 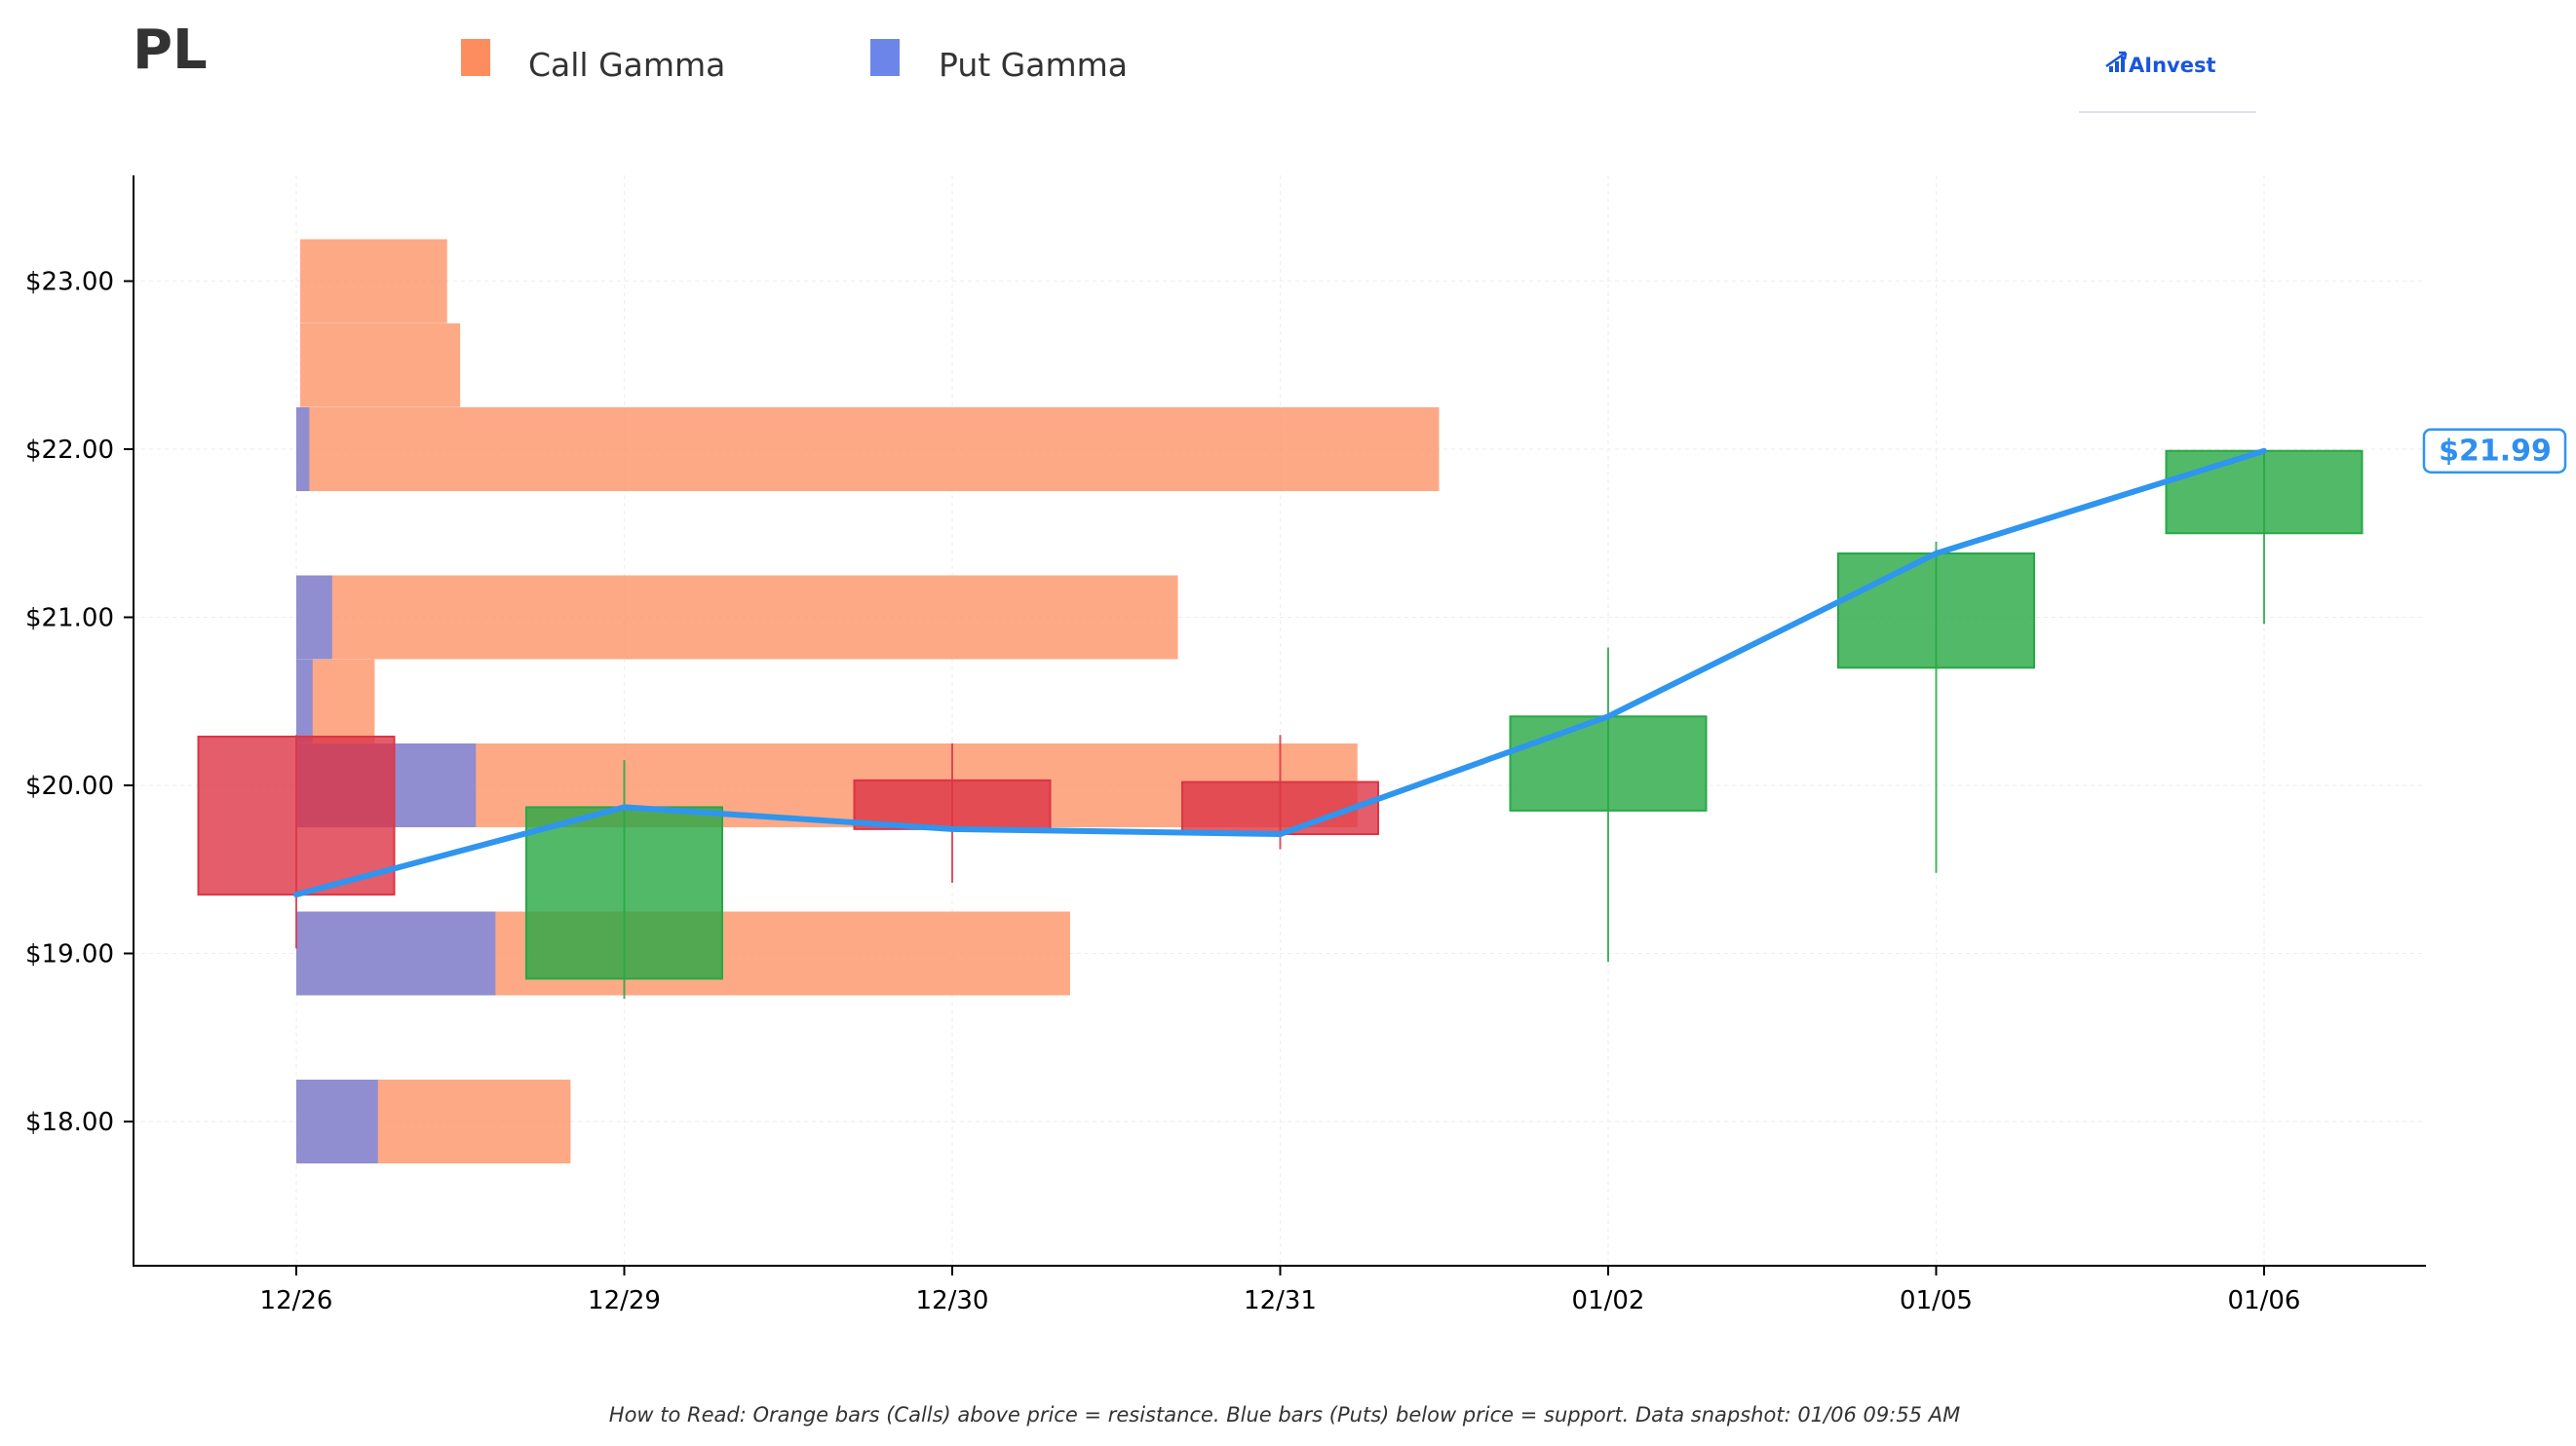 I want to click on call-gamma-legend-label: Call Gamma, so click(x=626, y=65).